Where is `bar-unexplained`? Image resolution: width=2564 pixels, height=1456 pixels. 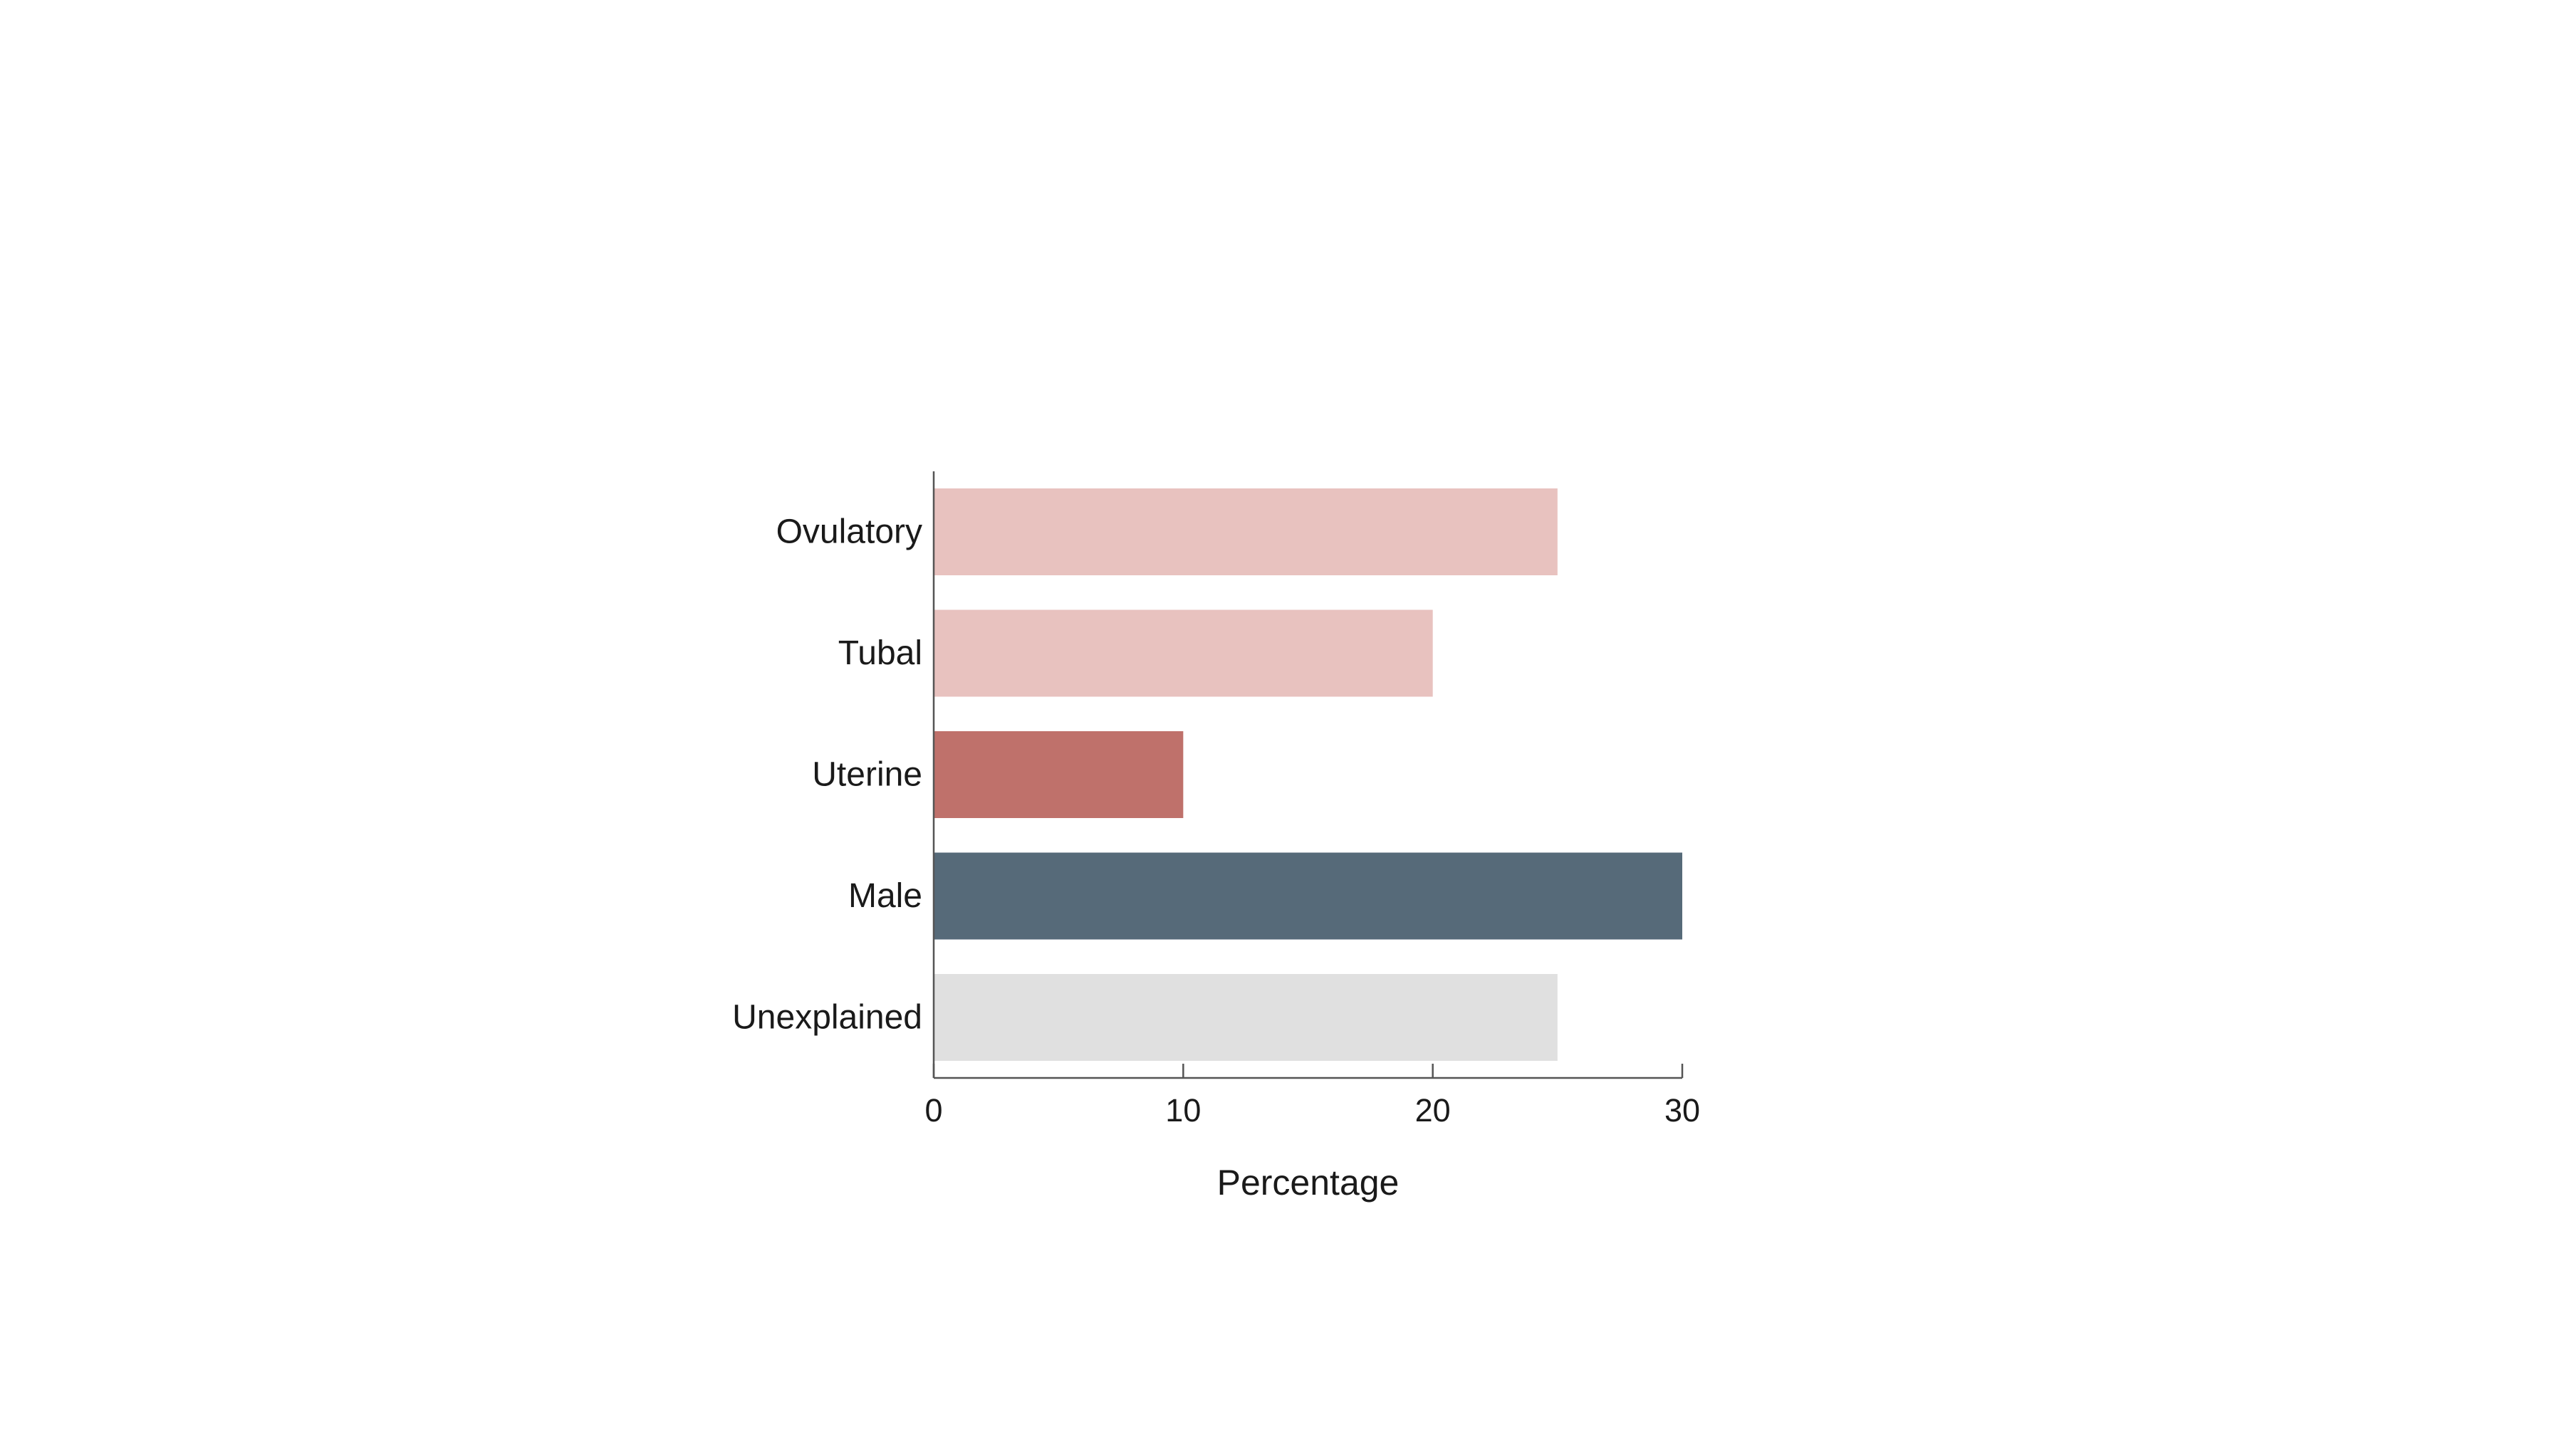 bar-unexplained is located at coordinates (1246, 1017).